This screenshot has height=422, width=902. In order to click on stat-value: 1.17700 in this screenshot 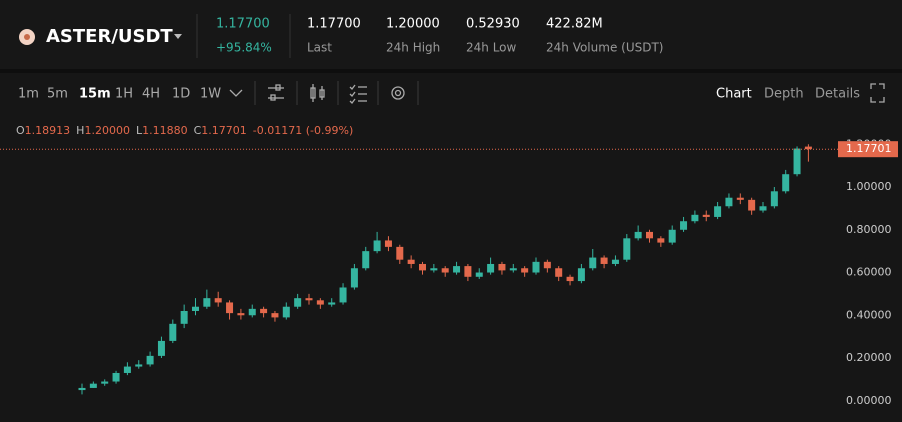, I will do `click(334, 24)`.